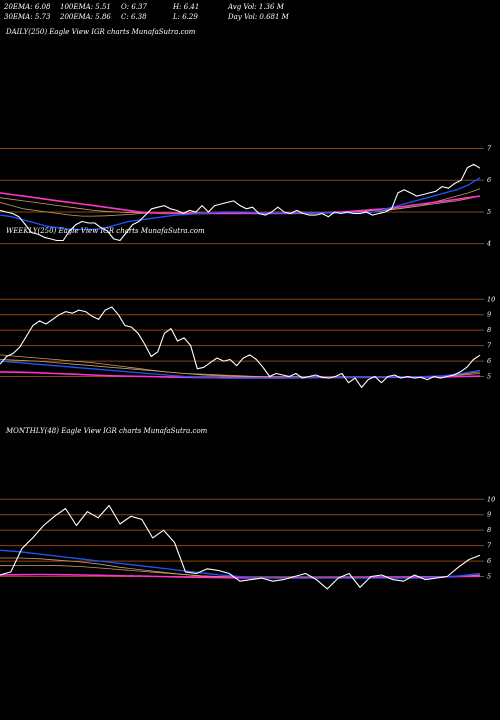 The image size is (500, 720). Describe the element at coordinates (488, 244) in the screenshot. I see `daily-tick-label: 4` at that location.